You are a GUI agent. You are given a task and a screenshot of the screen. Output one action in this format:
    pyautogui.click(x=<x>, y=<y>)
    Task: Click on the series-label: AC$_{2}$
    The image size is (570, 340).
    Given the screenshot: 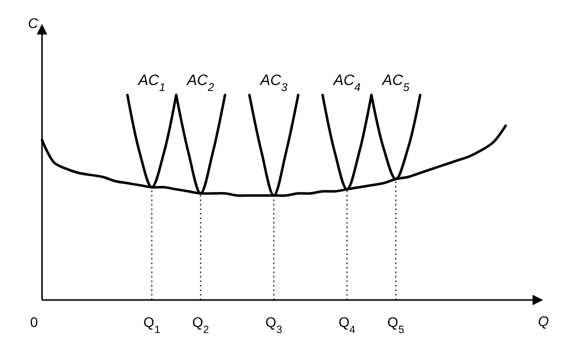 What is the action you would take?
    pyautogui.click(x=200, y=83)
    